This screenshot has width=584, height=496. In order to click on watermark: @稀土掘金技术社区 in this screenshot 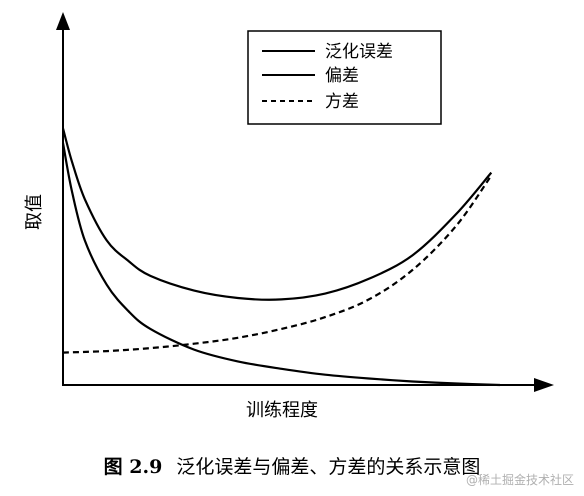, I will do `click(519, 480)`.